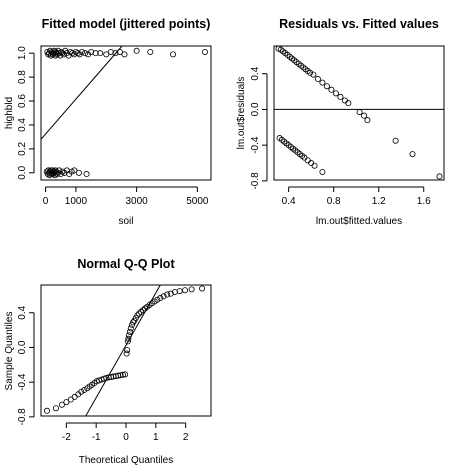  Describe the element at coordinates (22, 149) in the screenshot. I see `y-tick-label: 0.2` at that location.